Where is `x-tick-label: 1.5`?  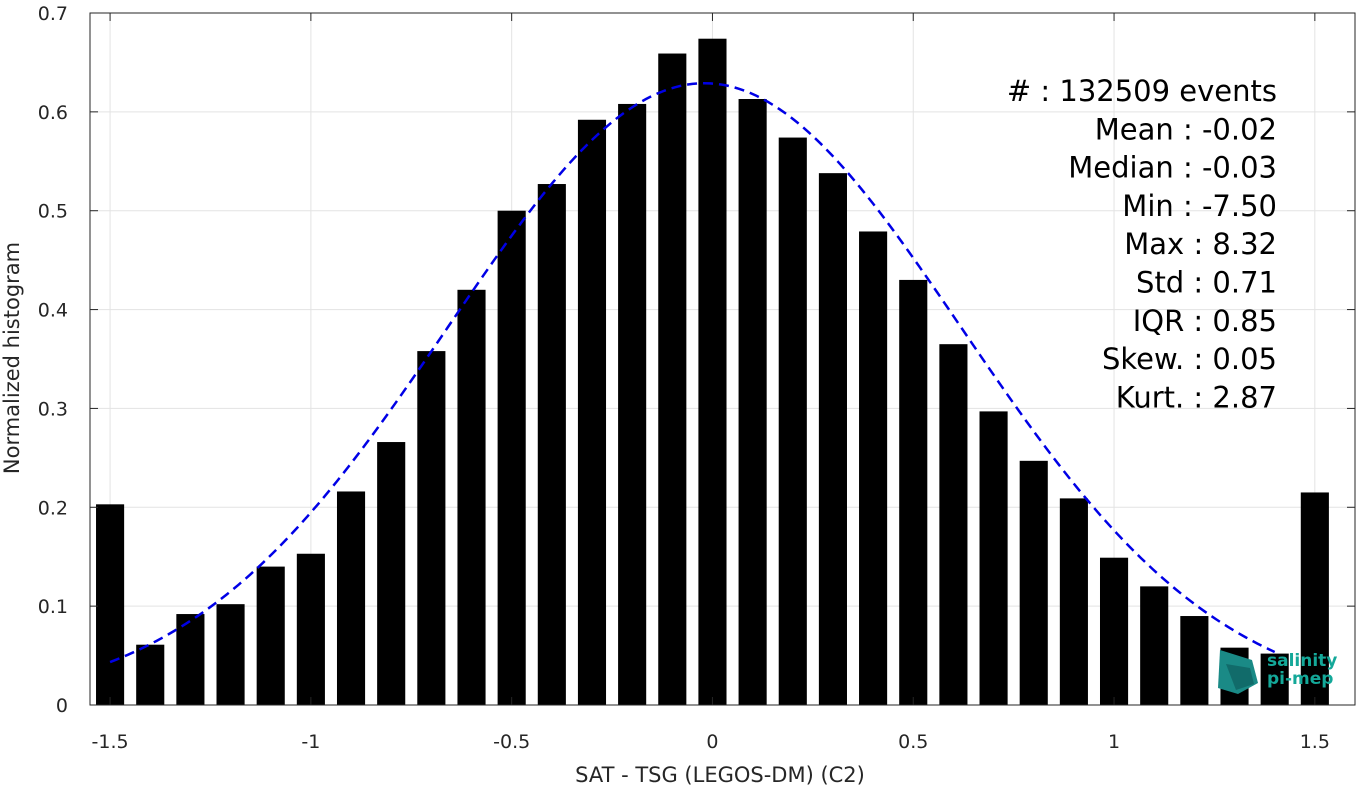 x-tick-label: 1.5 is located at coordinates (1315, 742).